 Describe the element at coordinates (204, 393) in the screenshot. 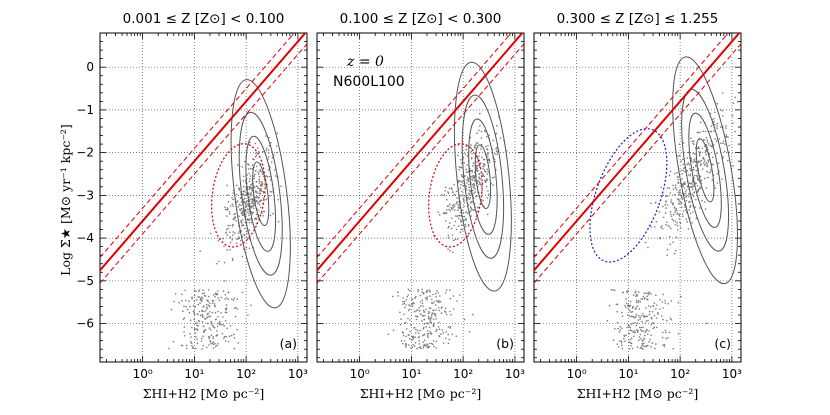

I see `x-axis-label: ΣHI+H2 [M⊙ pc⁻²]` at that location.